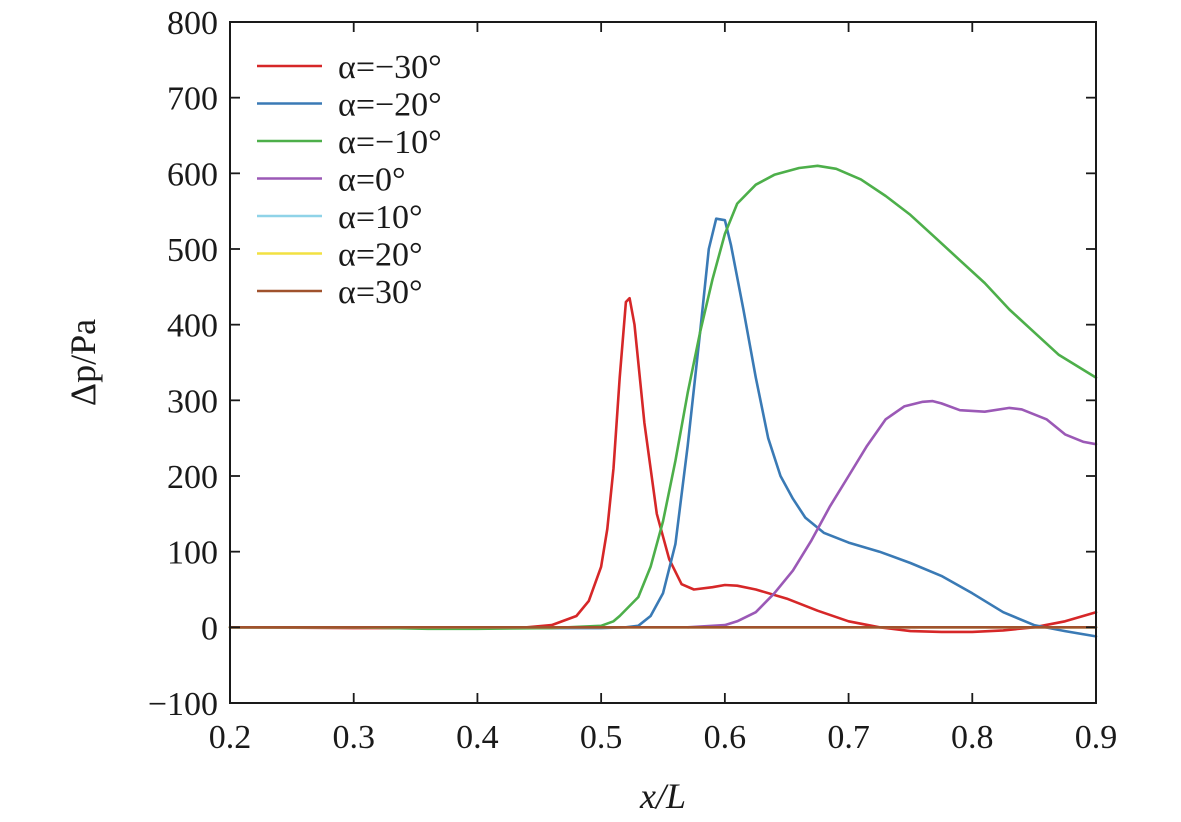  I want to click on x-axis-label: x/L, so click(662, 796).